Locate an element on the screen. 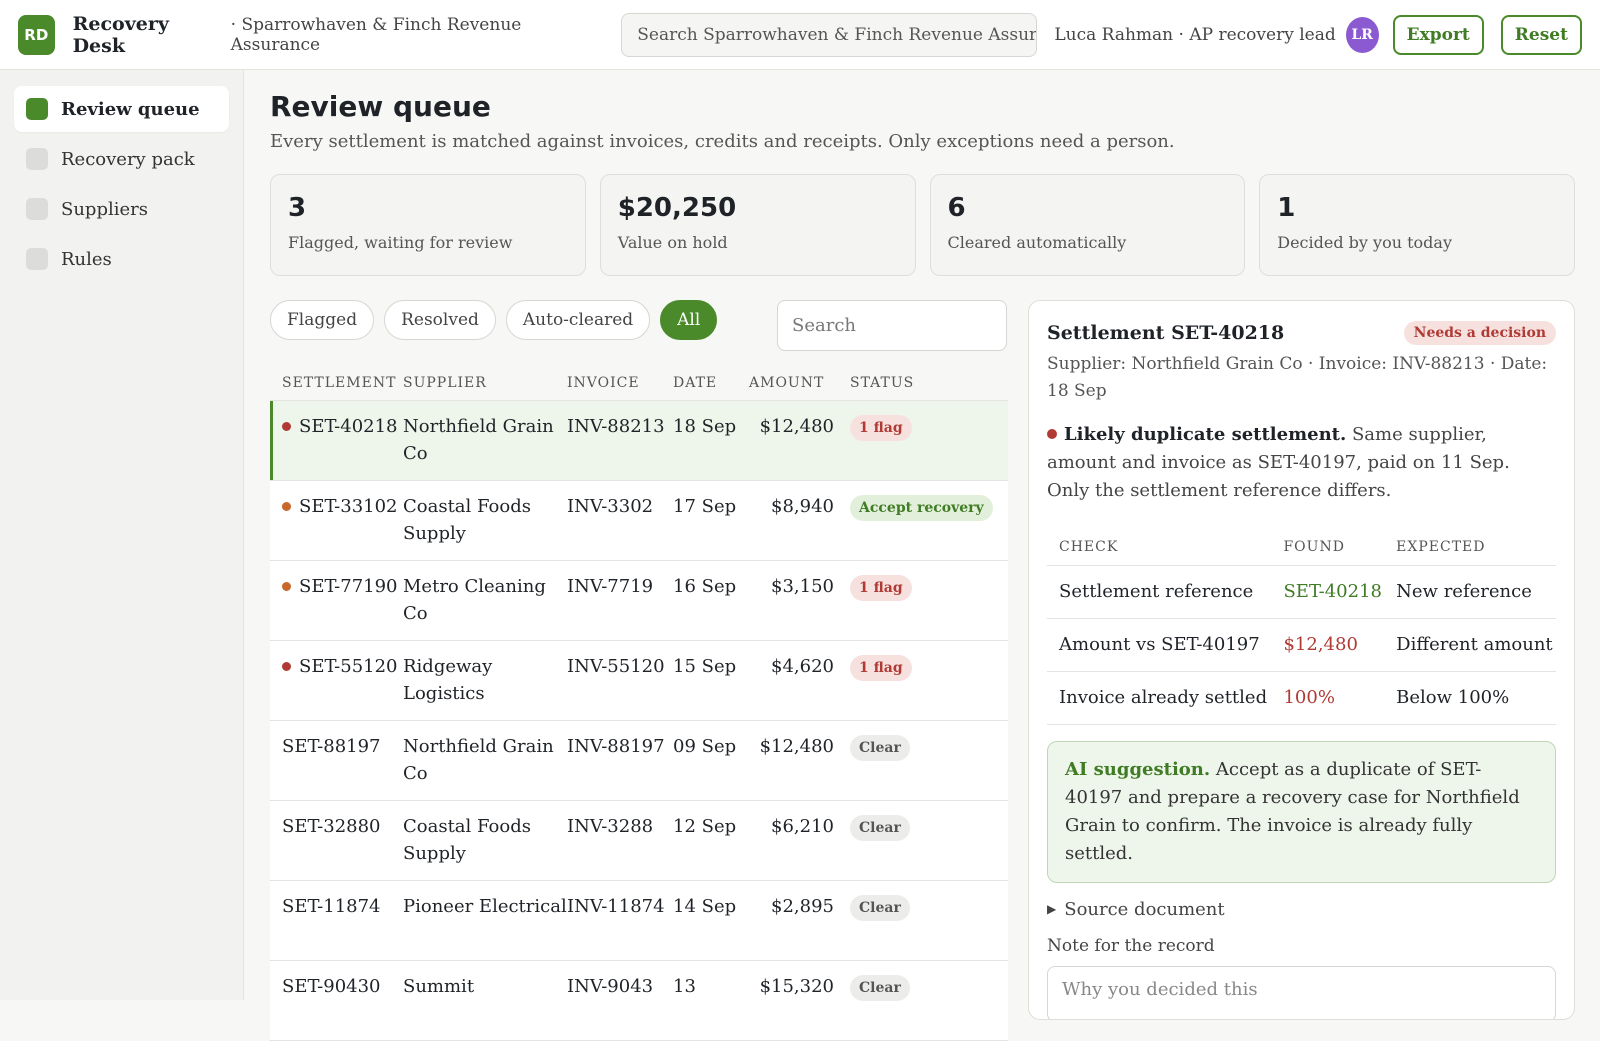 The height and width of the screenshot is (1041, 1600). cell-date: 18 Sep is located at coordinates (705, 426).